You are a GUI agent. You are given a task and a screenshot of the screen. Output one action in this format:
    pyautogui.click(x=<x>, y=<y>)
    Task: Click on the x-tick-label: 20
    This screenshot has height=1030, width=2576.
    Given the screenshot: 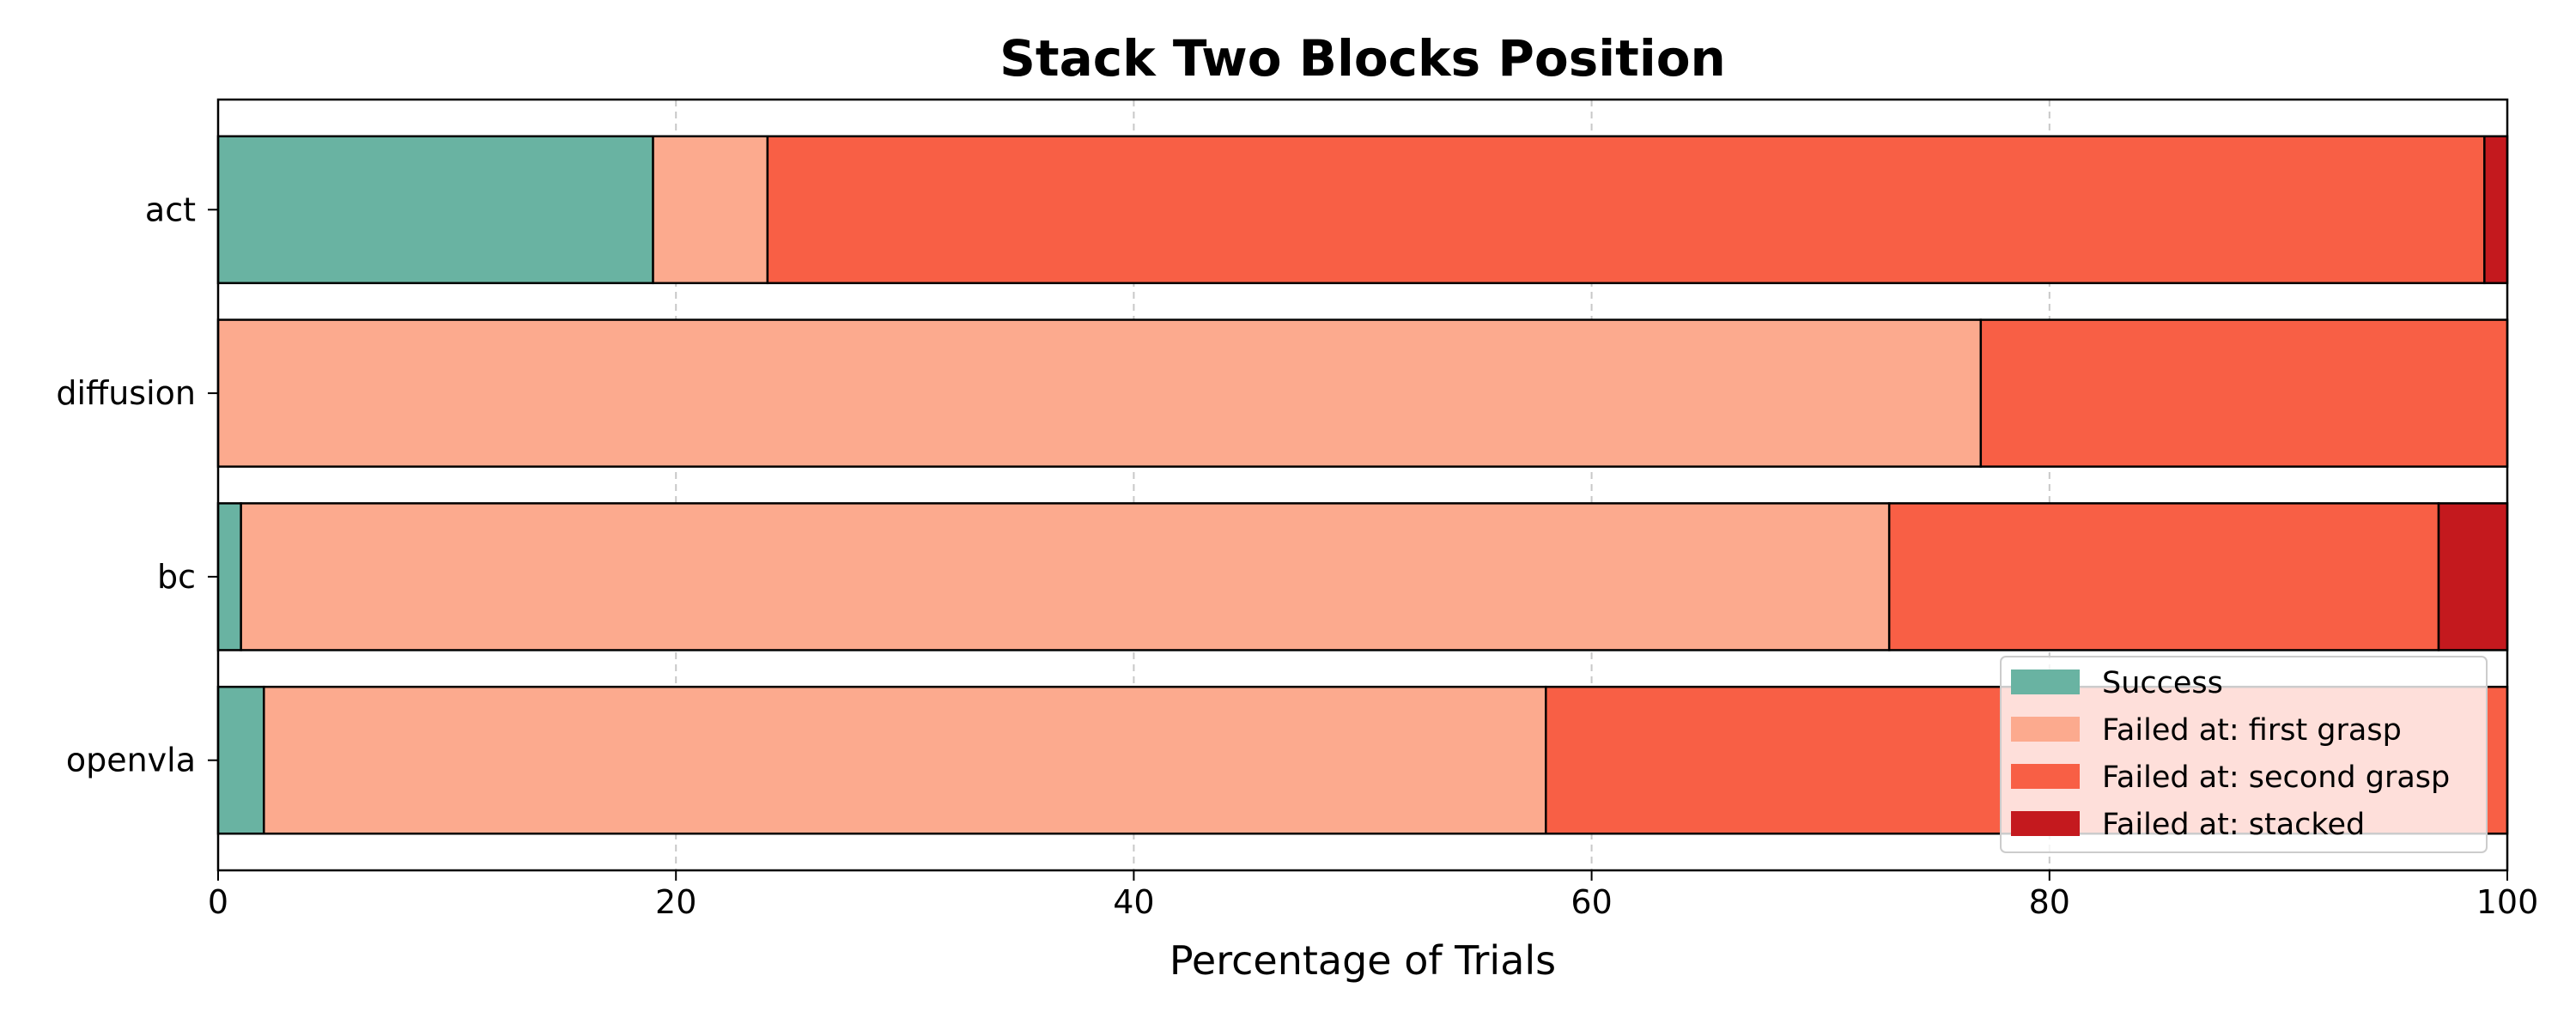 What is the action you would take?
    pyautogui.click(x=675, y=902)
    